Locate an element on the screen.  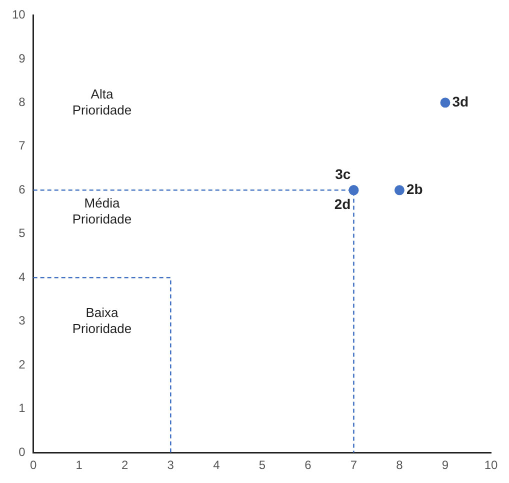
annotation: Média Prioridade is located at coordinates (102, 211).